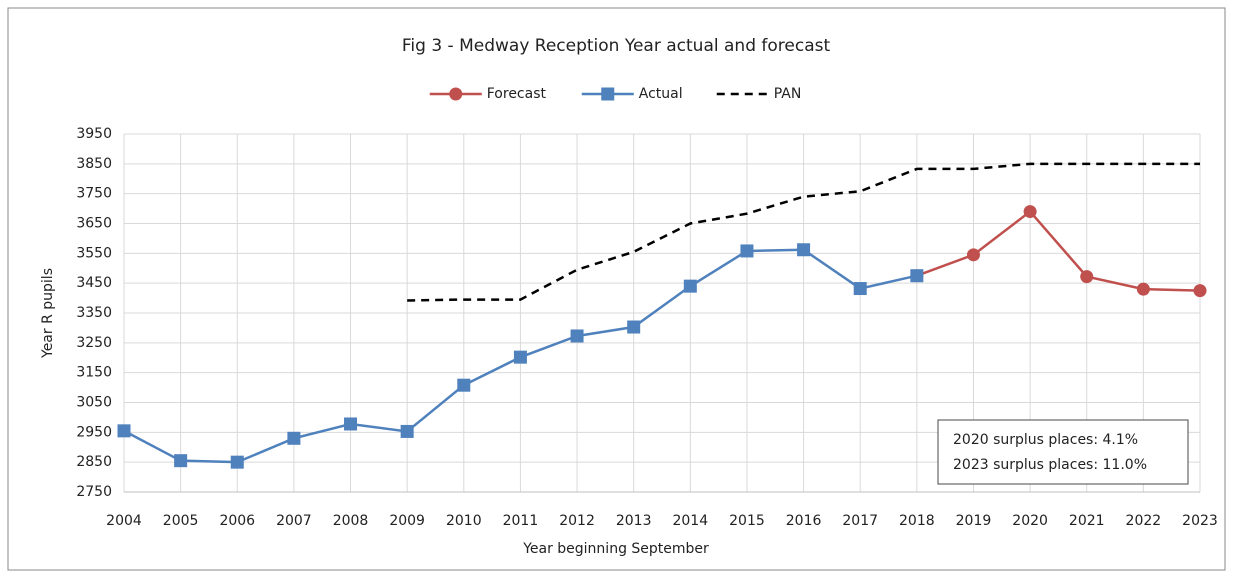 The image size is (1233, 581). What do you see at coordinates (294, 521) in the screenshot?
I see `x-tick-label: 2007` at bounding box center [294, 521].